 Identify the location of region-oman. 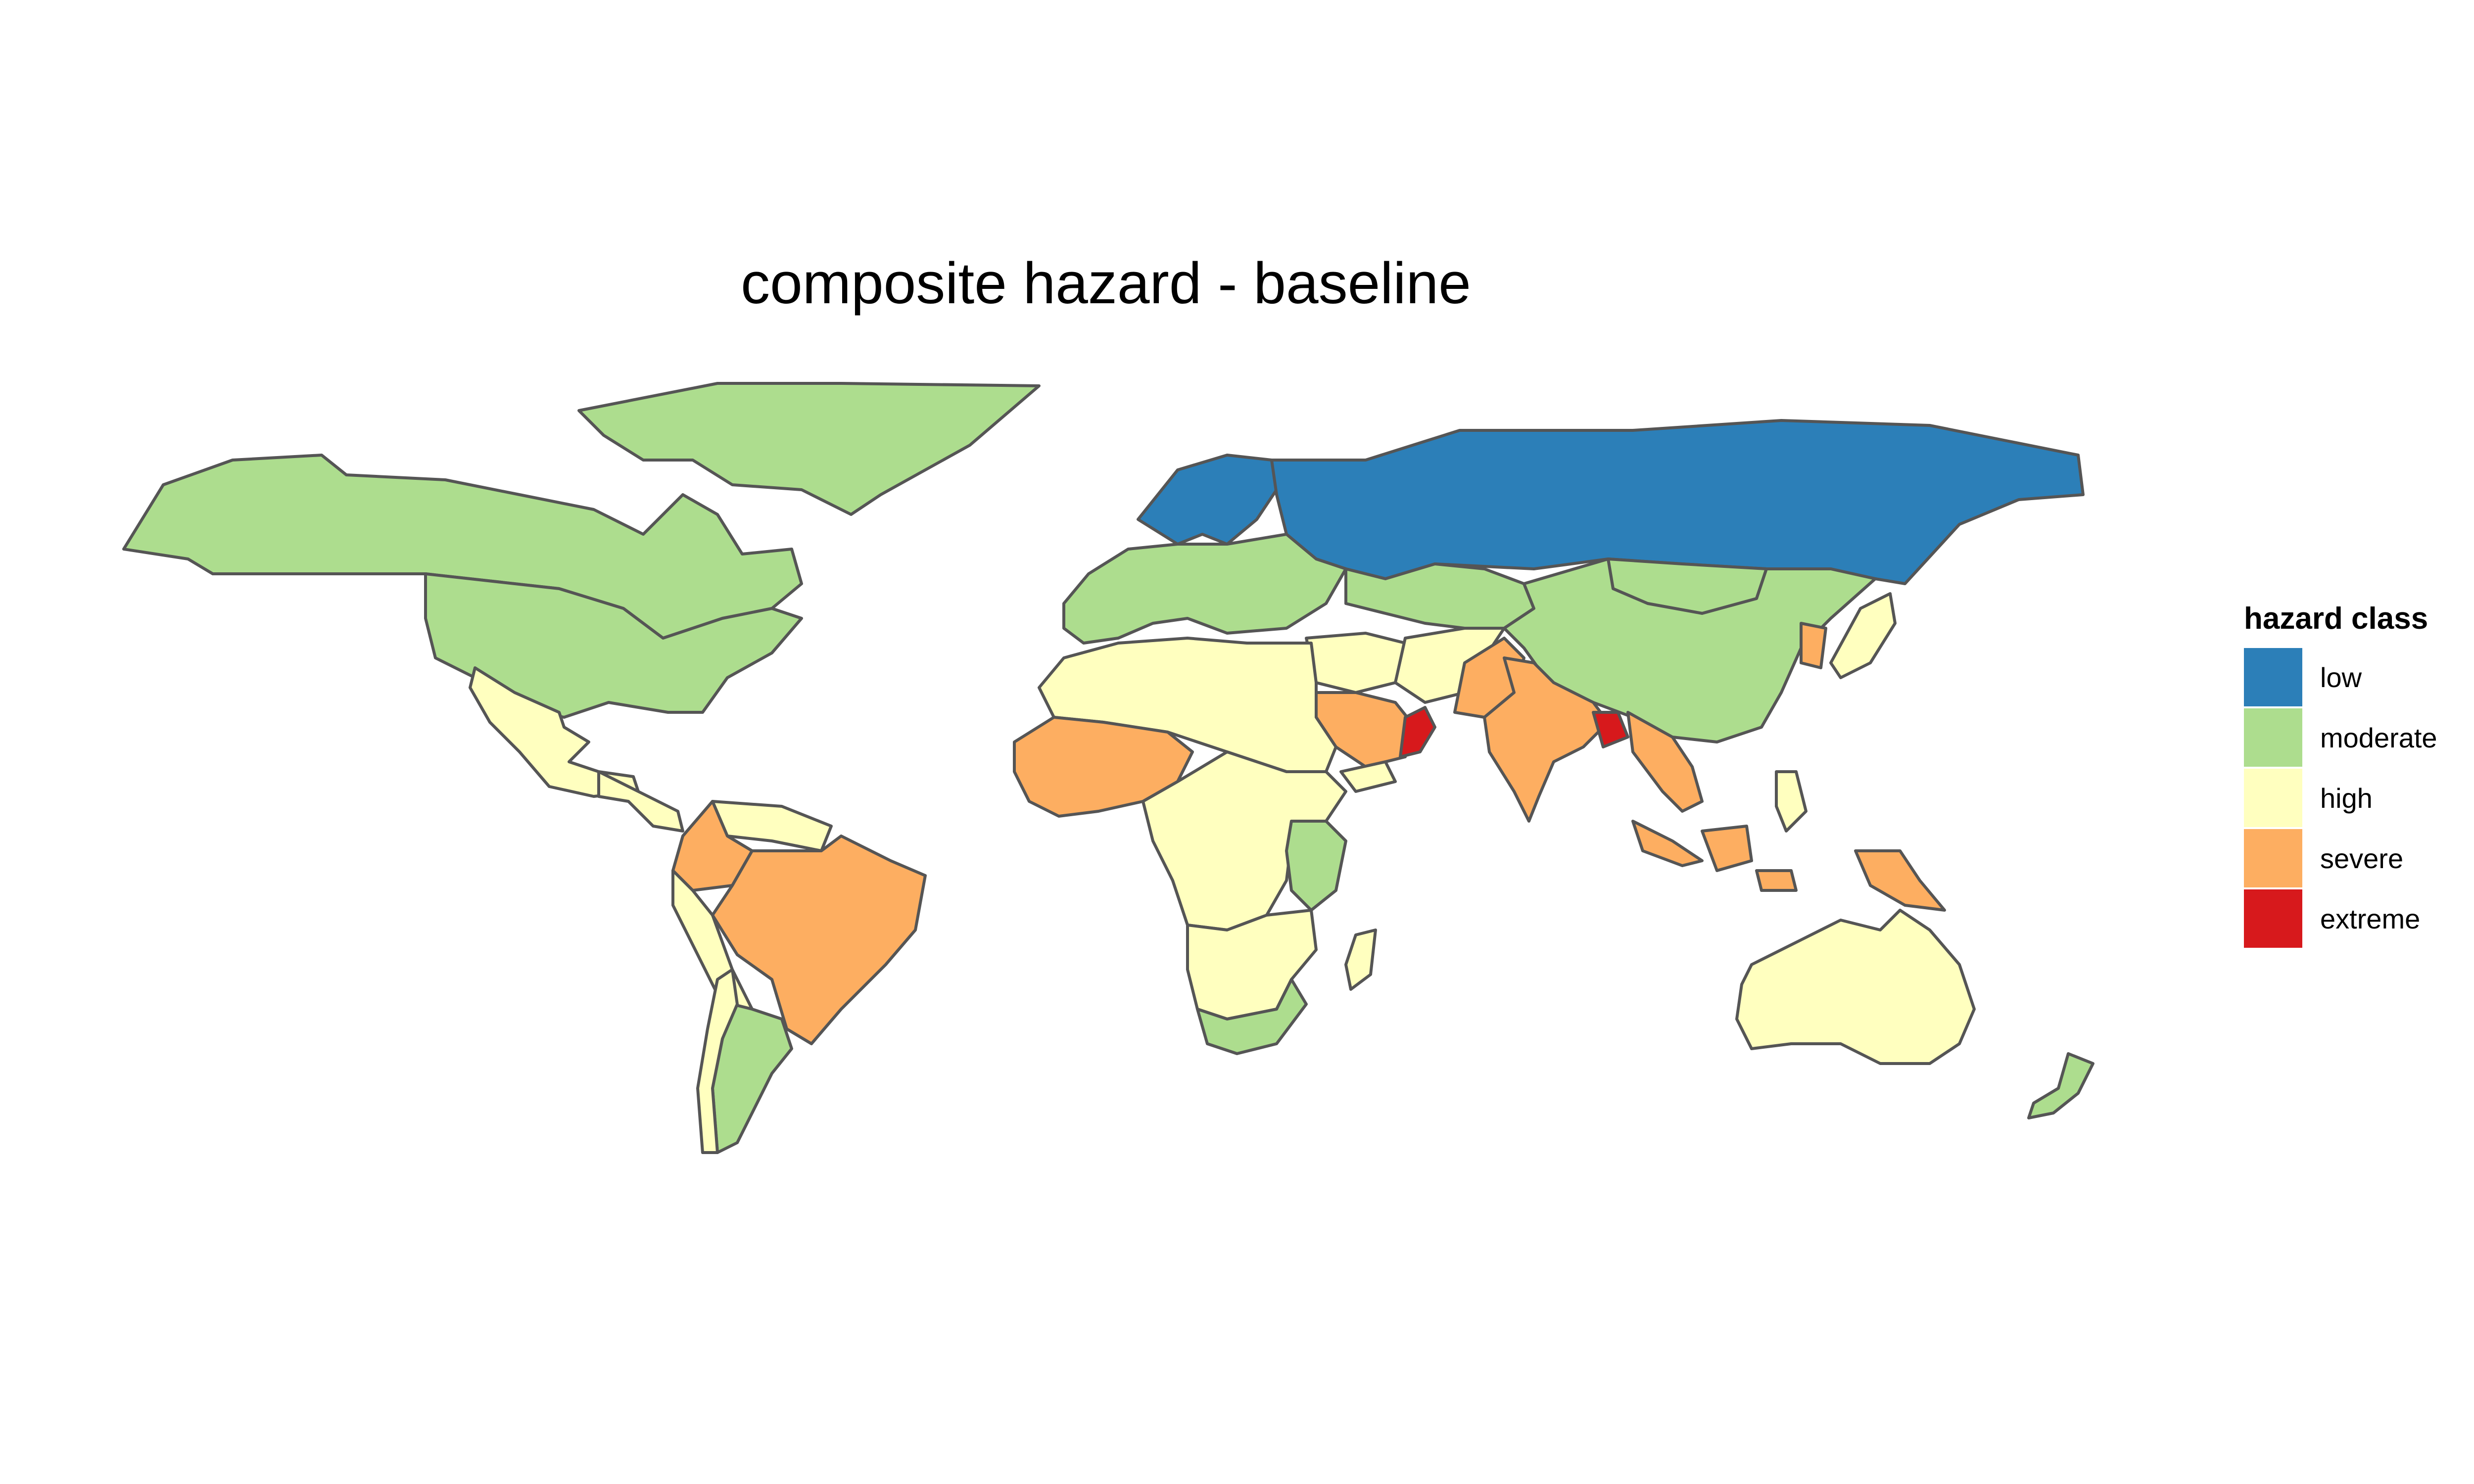
(1417, 732).